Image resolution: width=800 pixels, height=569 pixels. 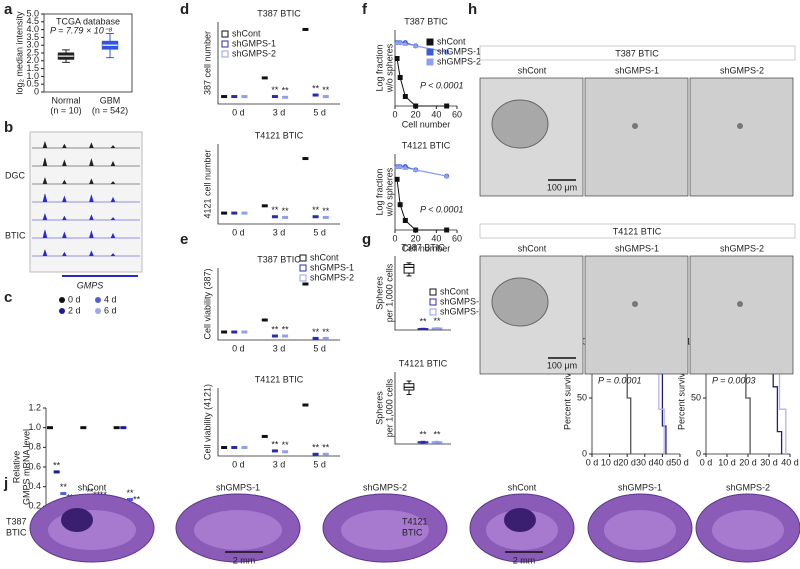 I want to click on y-tick-label: 0.6, so click(x=34, y=466).